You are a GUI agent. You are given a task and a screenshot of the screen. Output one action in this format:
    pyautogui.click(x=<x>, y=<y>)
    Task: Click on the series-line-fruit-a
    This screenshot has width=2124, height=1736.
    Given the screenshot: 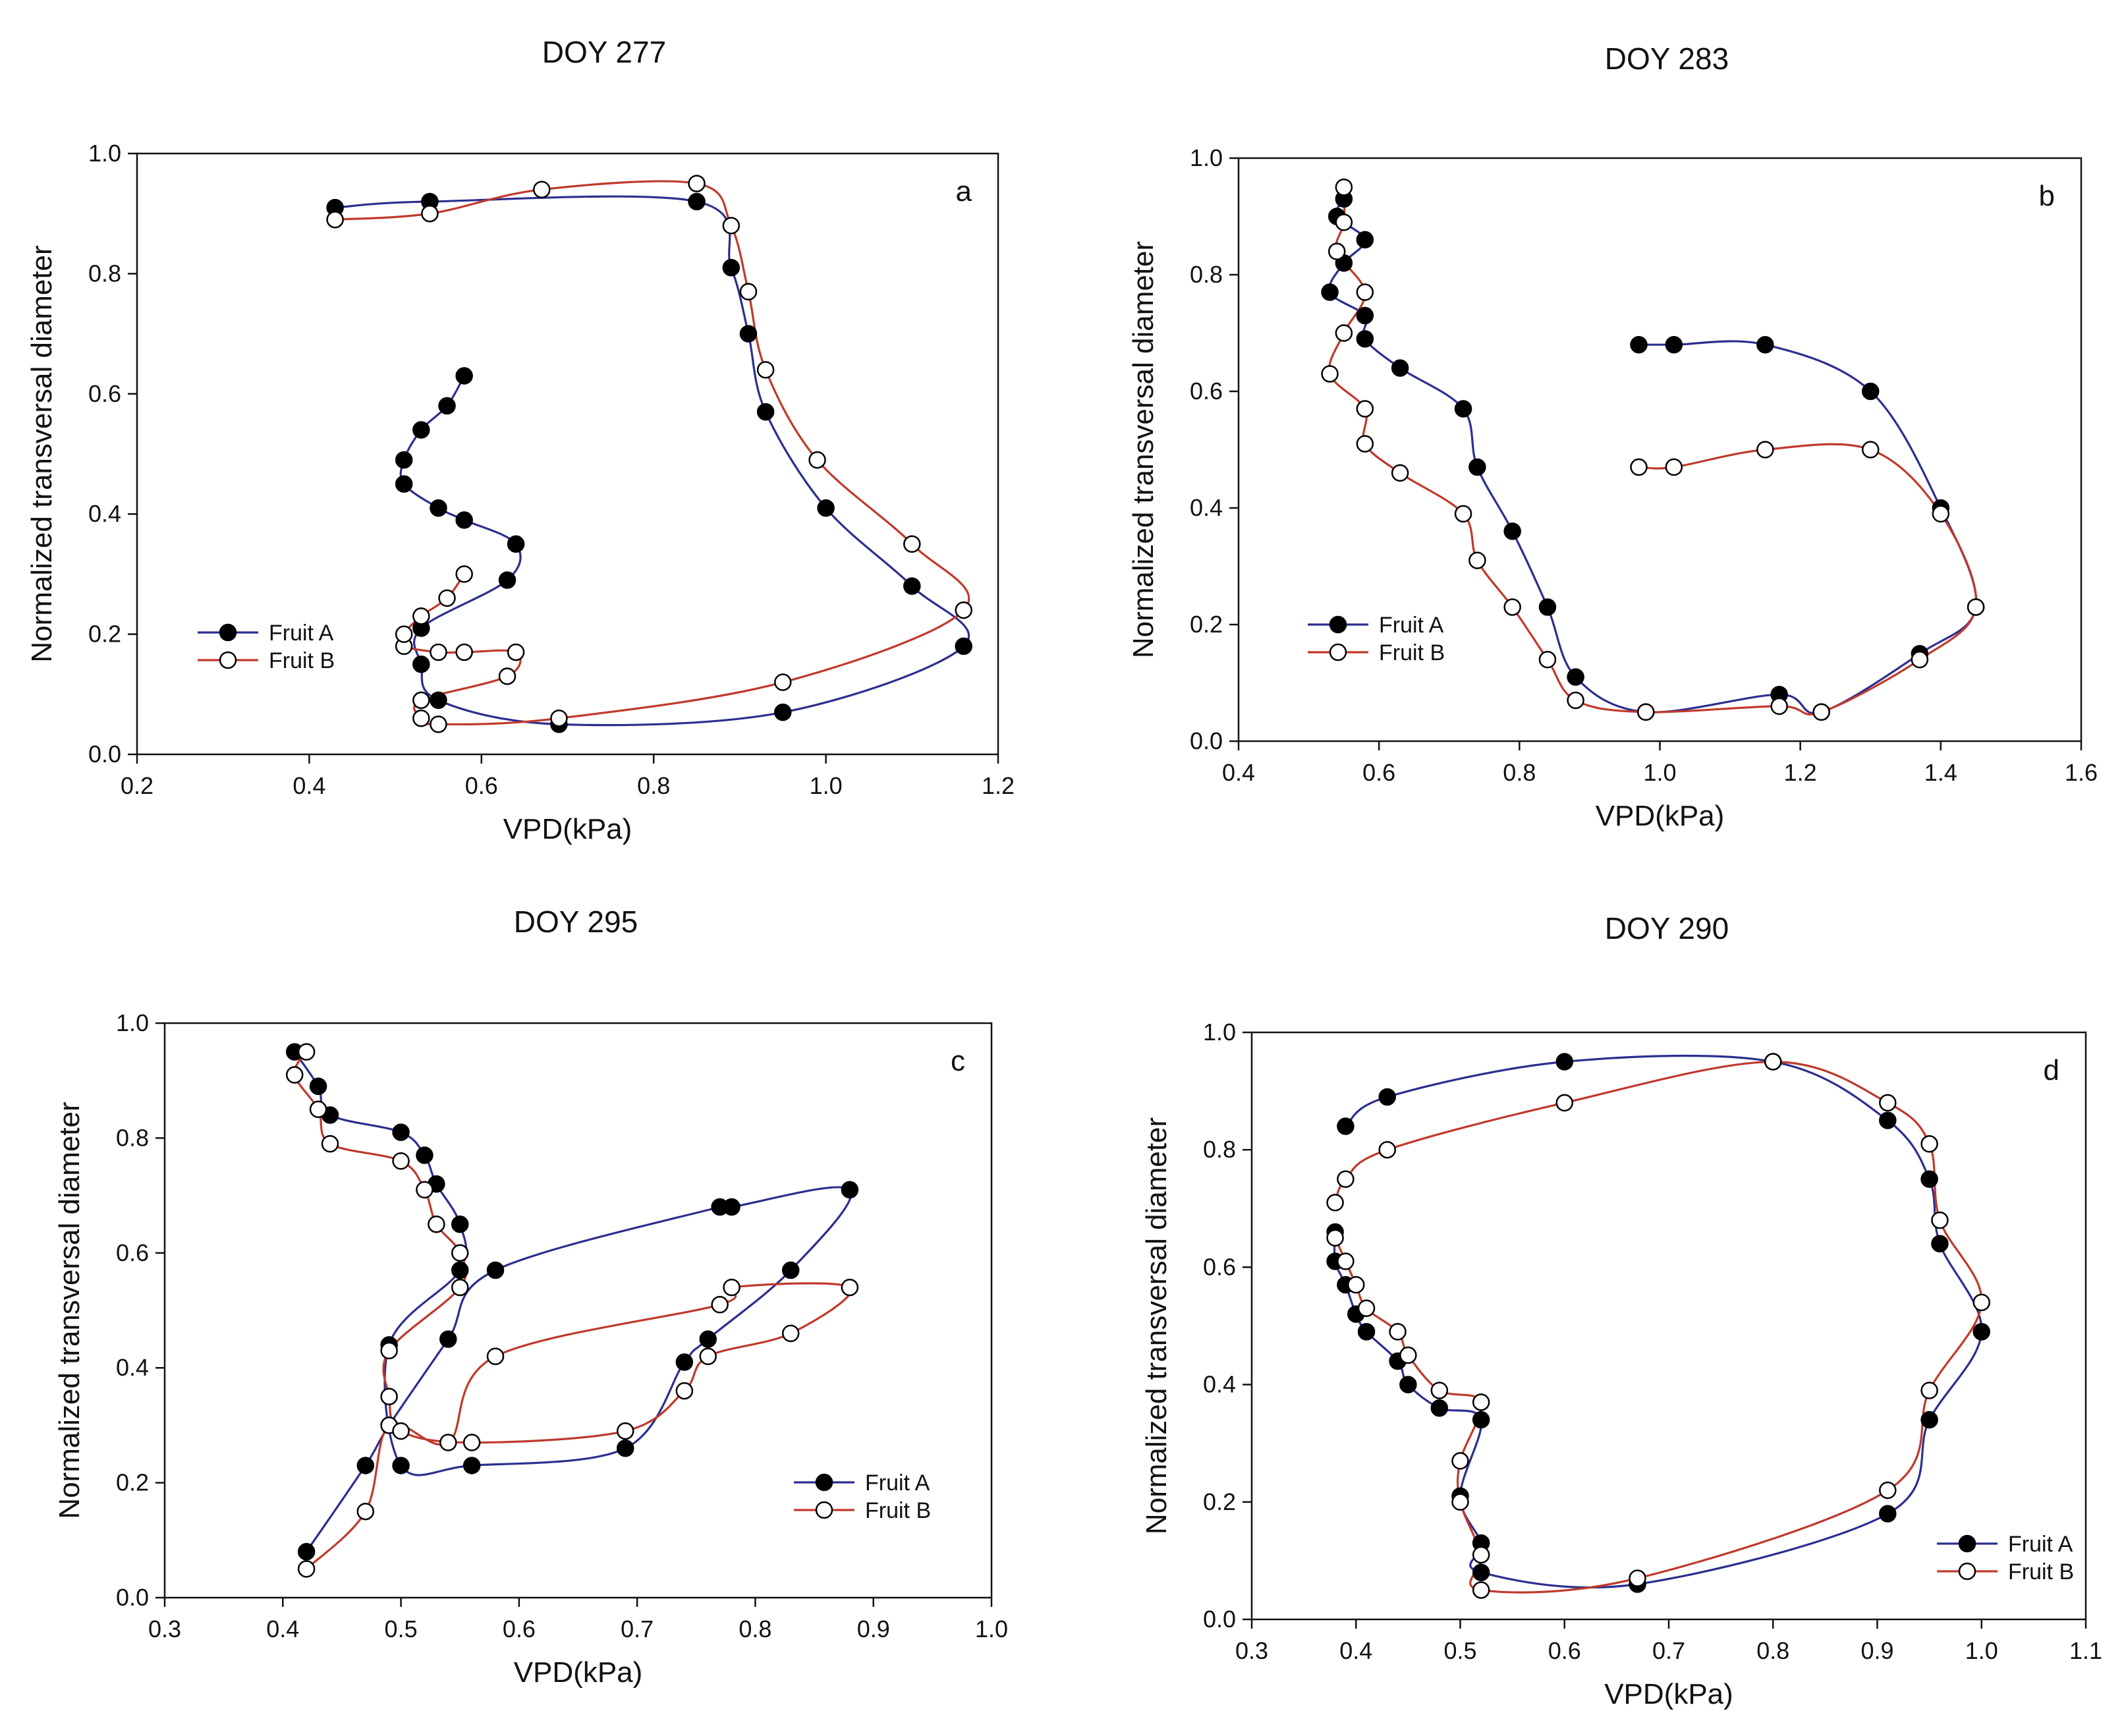 What is the action you would take?
    pyautogui.click(x=572, y=1302)
    